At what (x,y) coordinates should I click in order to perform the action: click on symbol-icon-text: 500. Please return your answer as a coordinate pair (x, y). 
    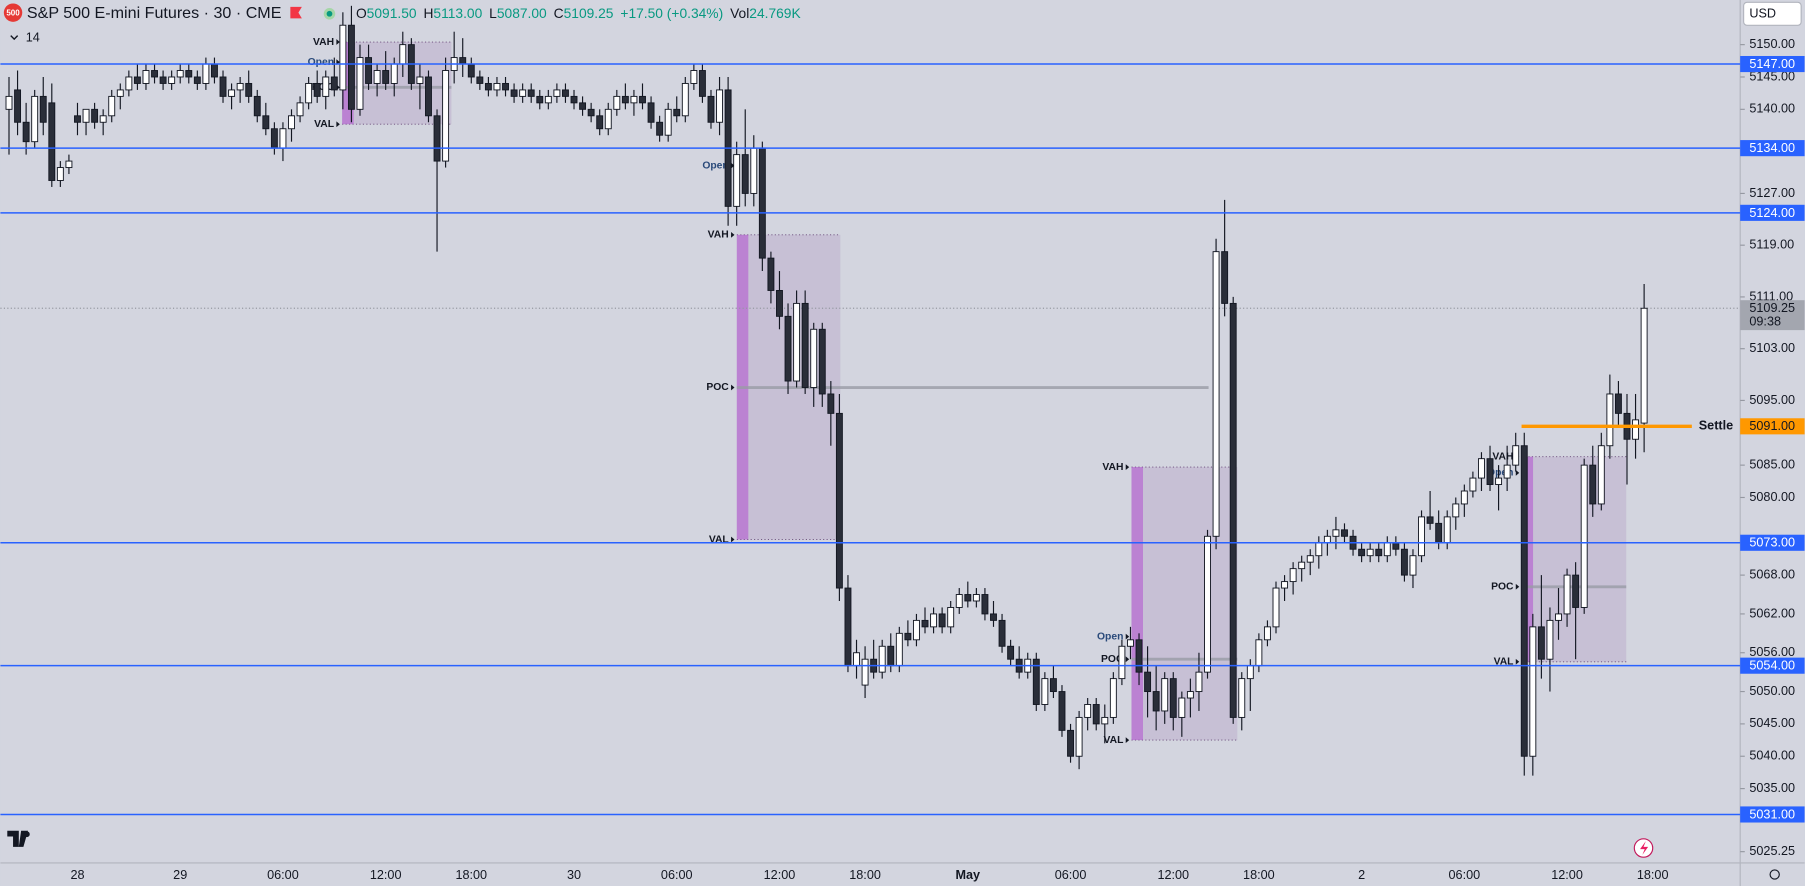
    Looking at the image, I should click on (13, 12).